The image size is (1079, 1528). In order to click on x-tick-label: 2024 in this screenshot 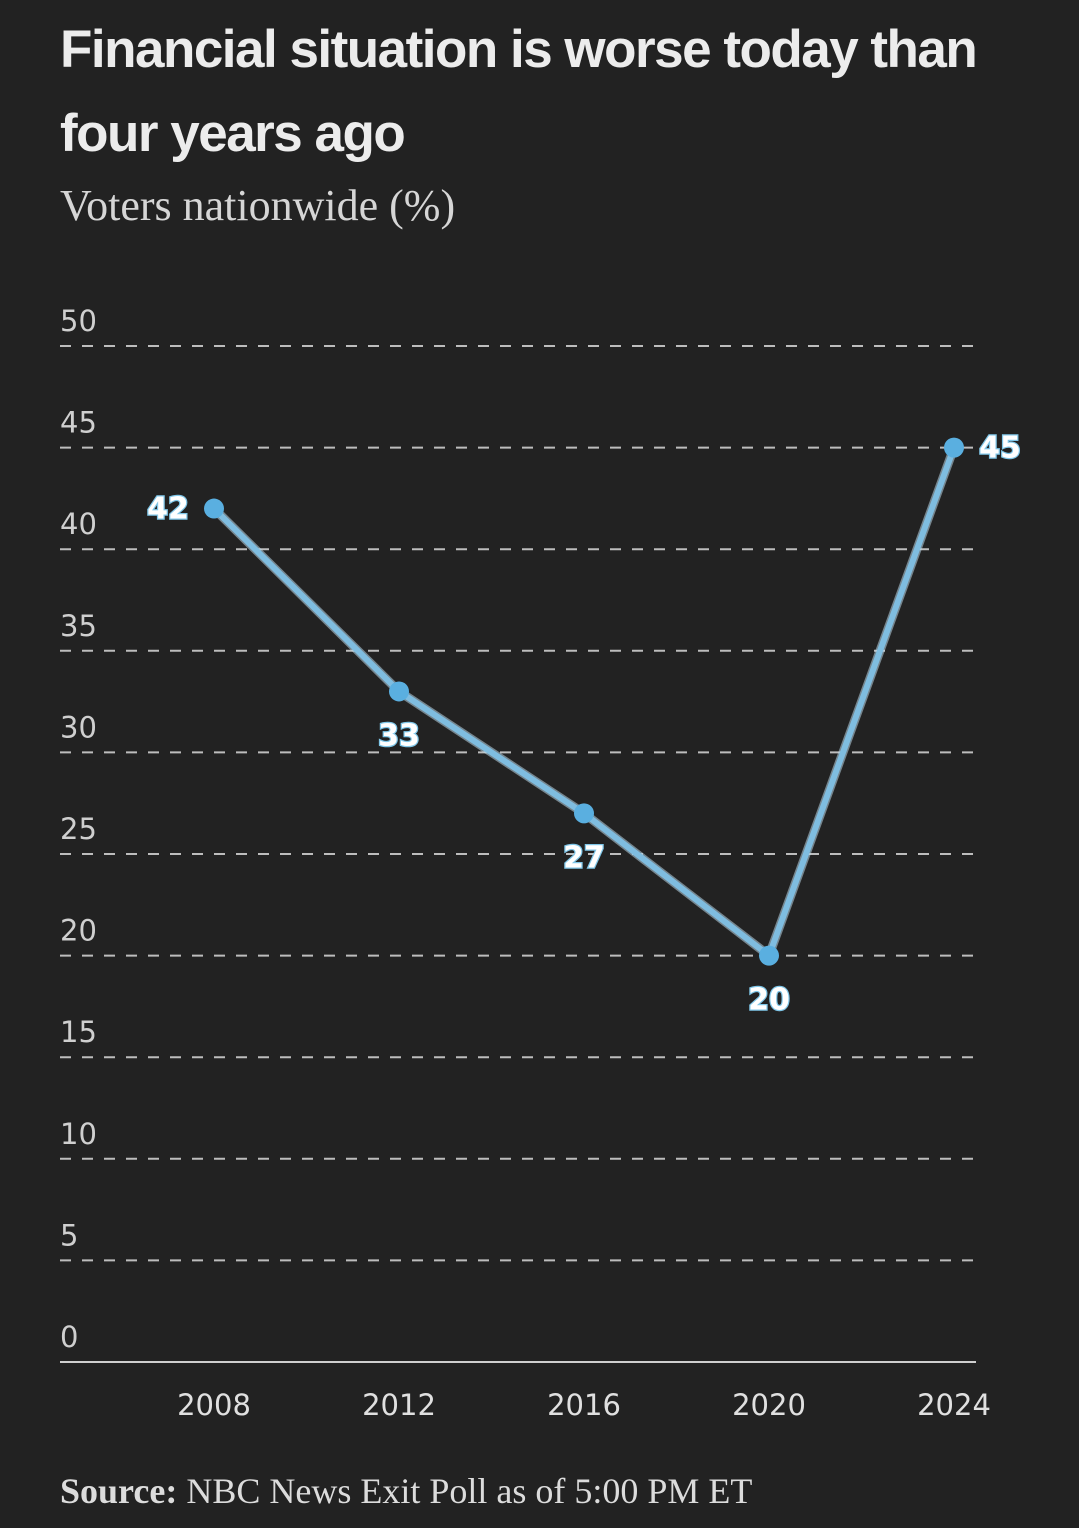, I will do `click(954, 1405)`.